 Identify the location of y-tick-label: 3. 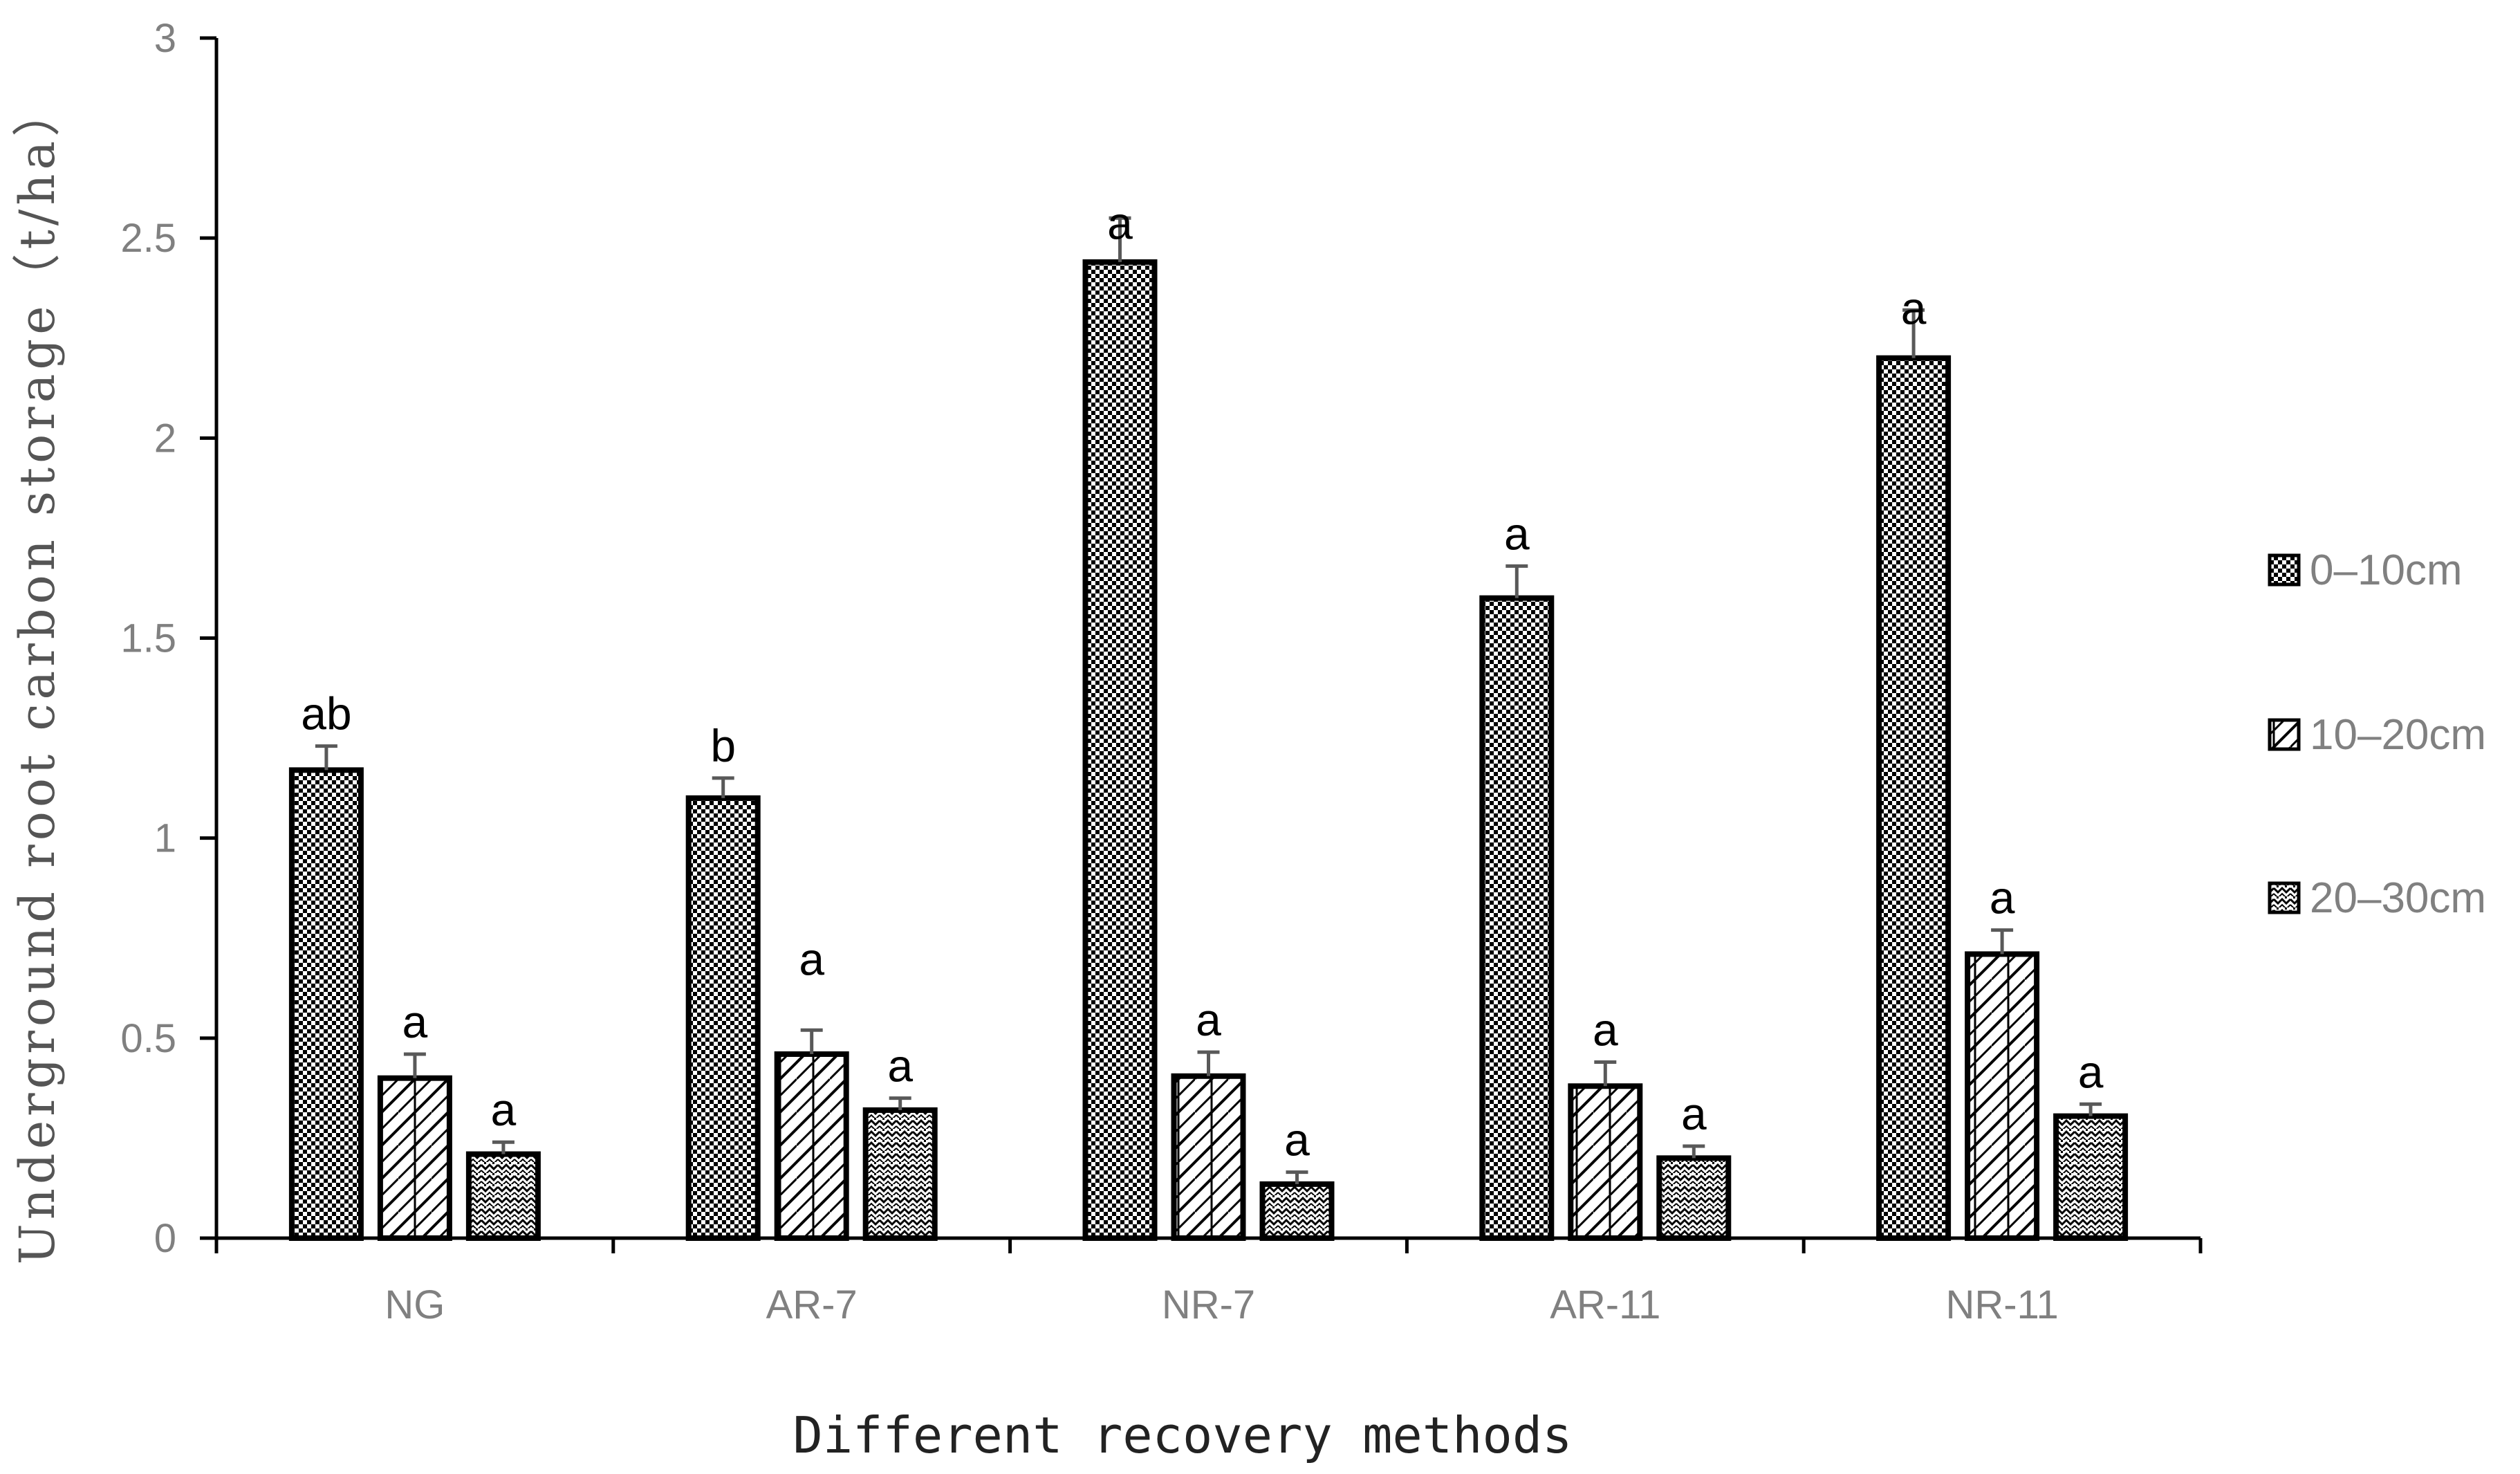
(165, 38).